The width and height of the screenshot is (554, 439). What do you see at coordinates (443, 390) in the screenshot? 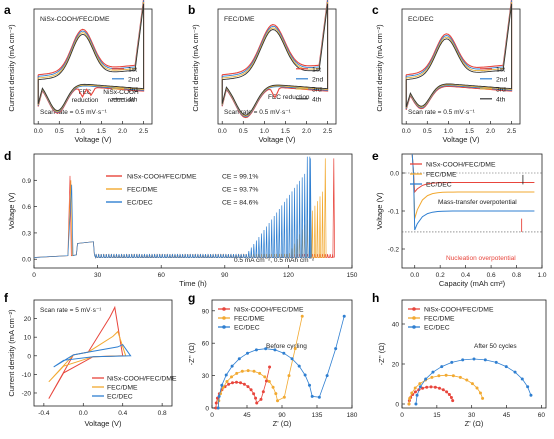
I see `nyquist-point-NiSx-COOH/FEC/DME-11` at bounding box center [443, 390].